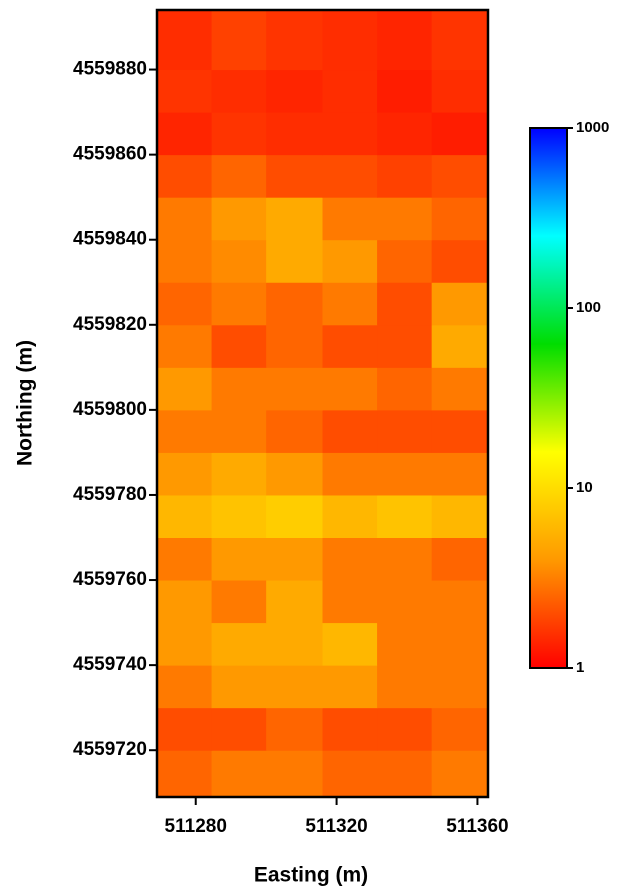 The width and height of the screenshot is (623, 892). What do you see at coordinates (110, 494) in the screenshot?
I see `y-tick-label: 4559780` at bounding box center [110, 494].